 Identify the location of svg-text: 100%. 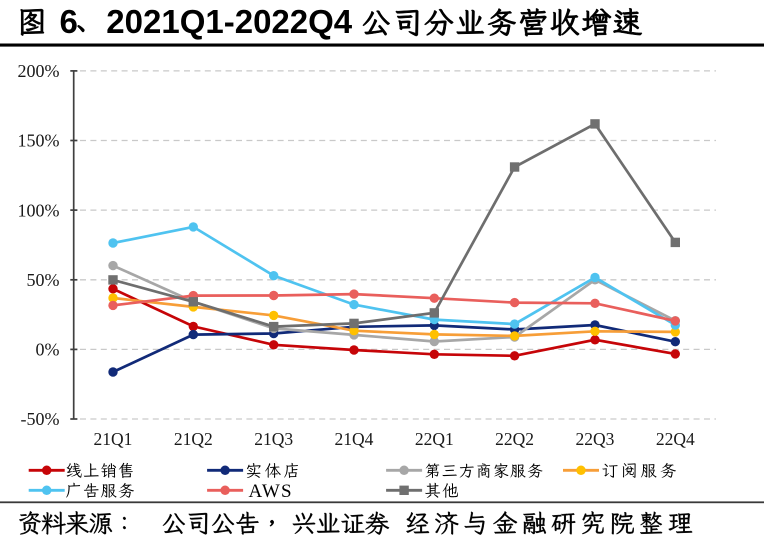
(39, 210).